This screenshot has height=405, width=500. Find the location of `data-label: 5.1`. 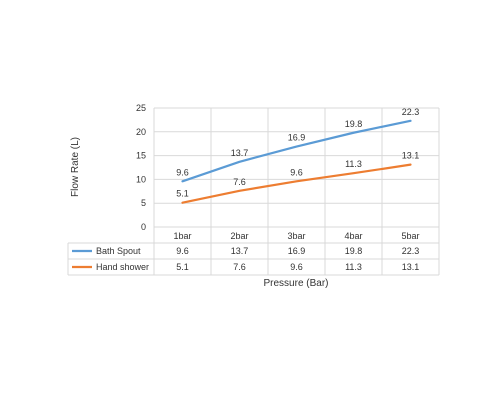

data-label: 5.1 is located at coordinates (182, 194).